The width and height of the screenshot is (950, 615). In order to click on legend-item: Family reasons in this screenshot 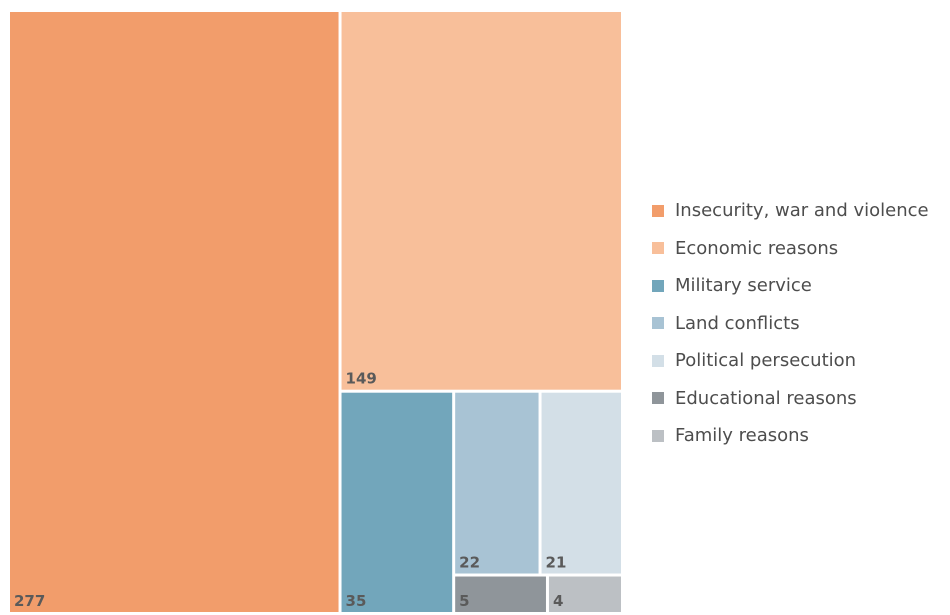, I will do `click(790, 436)`.